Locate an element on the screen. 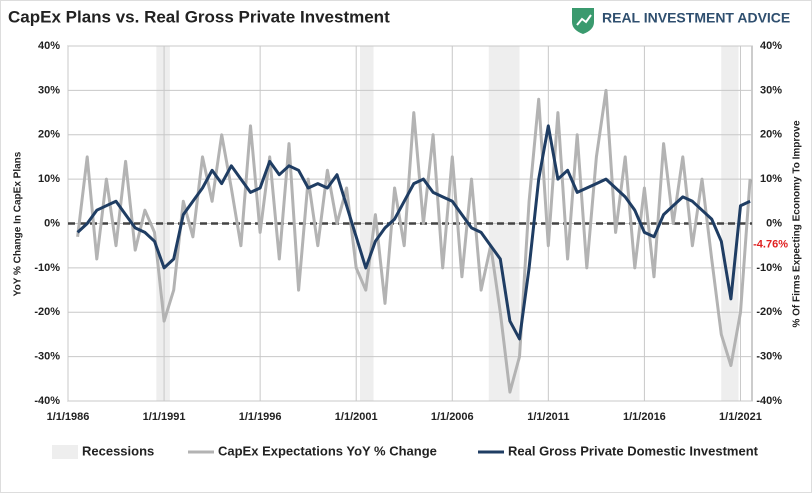 This screenshot has height=493, width=812. y-axis-title: YoY % Change In CapEx Plans is located at coordinates (18, 223).